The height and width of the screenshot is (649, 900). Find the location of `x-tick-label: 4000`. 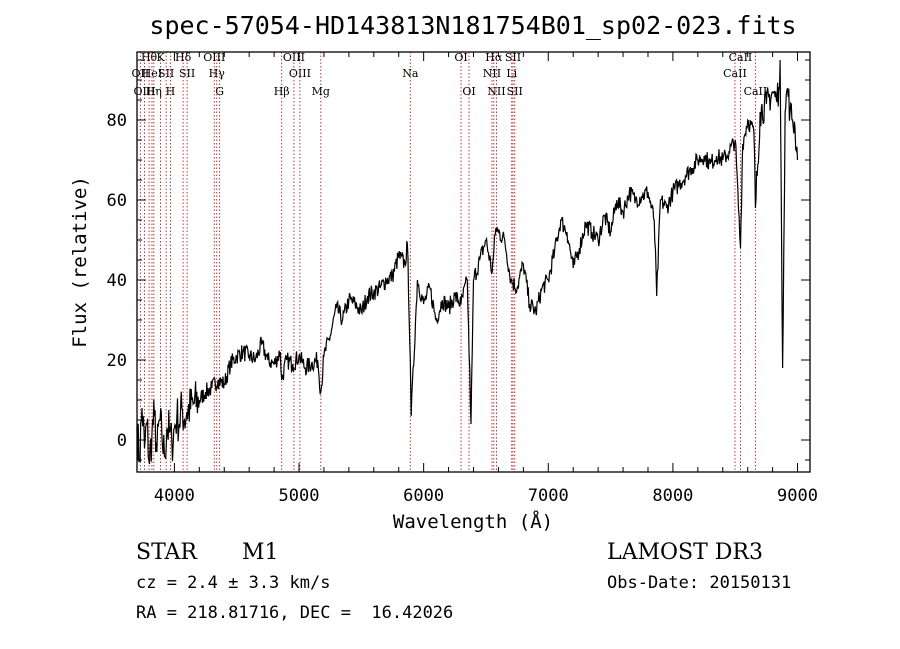

x-tick-label: 4000 is located at coordinates (174, 496).